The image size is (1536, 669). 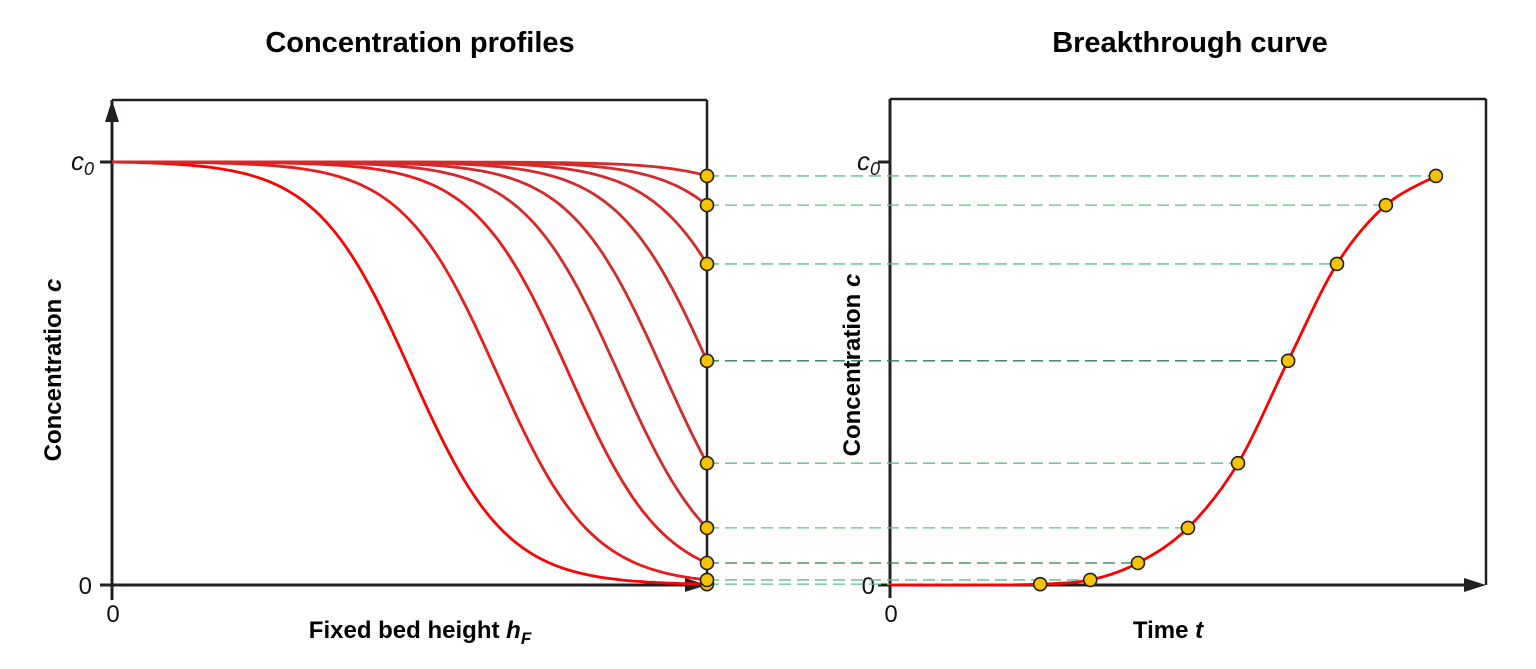 I want to click on left-x-label: Fixed bed height hF, so click(x=420, y=632).